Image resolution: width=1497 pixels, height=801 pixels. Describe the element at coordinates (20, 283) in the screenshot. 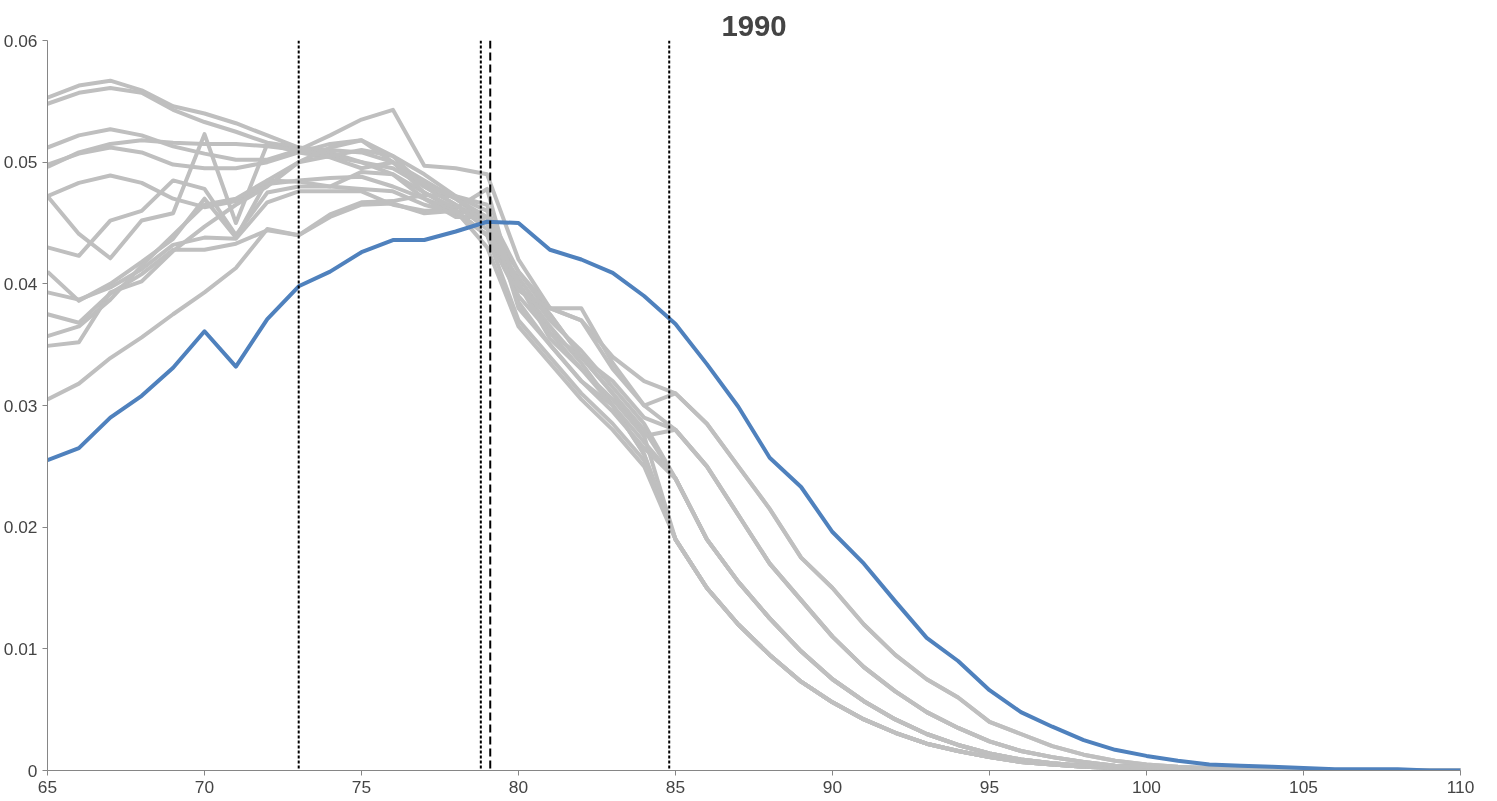

I see `y-tick-label: 0.04` at that location.